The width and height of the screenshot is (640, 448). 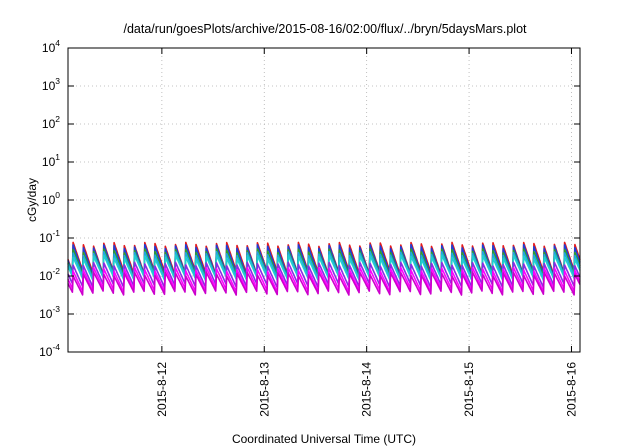 What do you see at coordinates (51, 122) in the screenshot?
I see `y-tick-label: 10²` at bounding box center [51, 122].